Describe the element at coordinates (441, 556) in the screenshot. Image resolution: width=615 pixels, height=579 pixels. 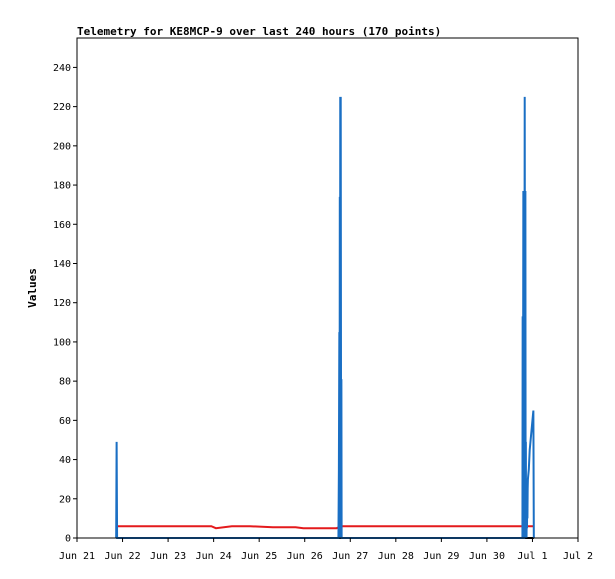
I see `x-tick-label: Jun 29` at that location.